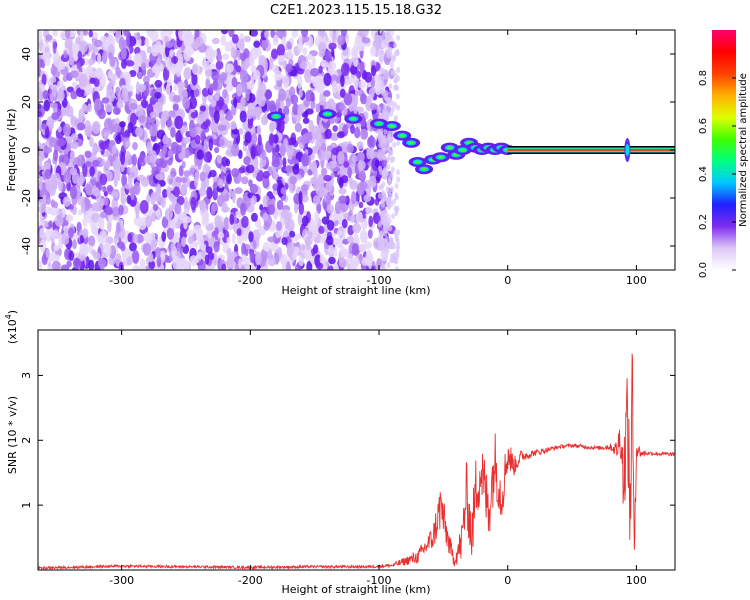 The width and height of the screenshot is (750, 600). What do you see at coordinates (636, 580) in the screenshot?
I see `x-tick-label: 100` at bounding box center [636, 580].